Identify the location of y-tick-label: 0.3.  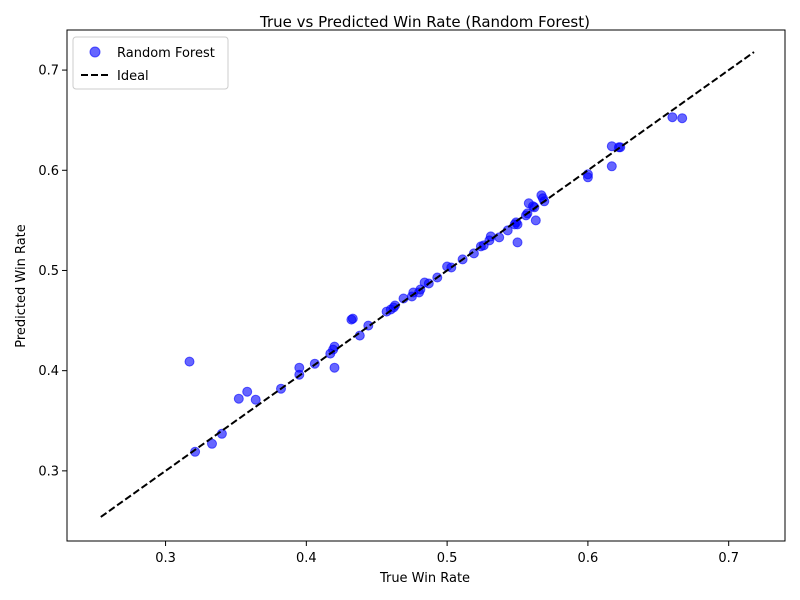
(48, 471).